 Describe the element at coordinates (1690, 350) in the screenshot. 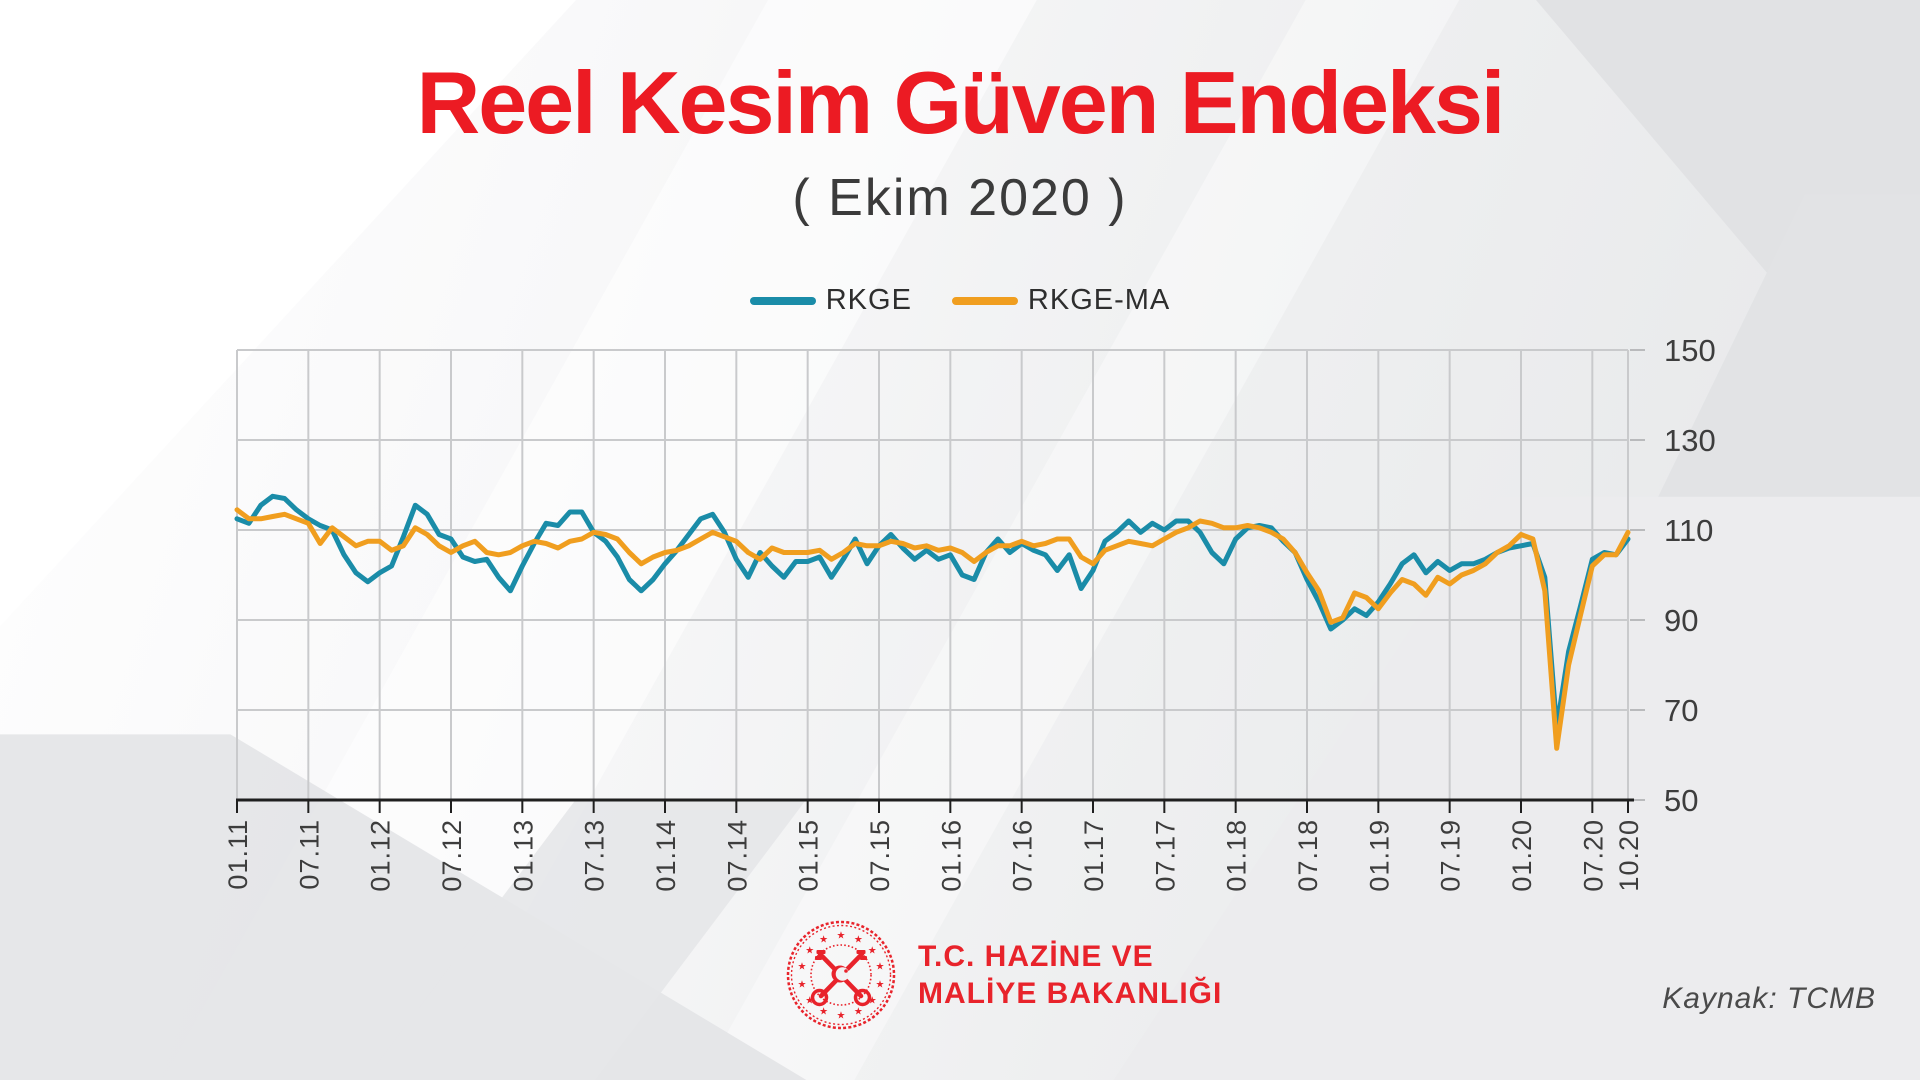

I see `svg-text: 150` at that location.